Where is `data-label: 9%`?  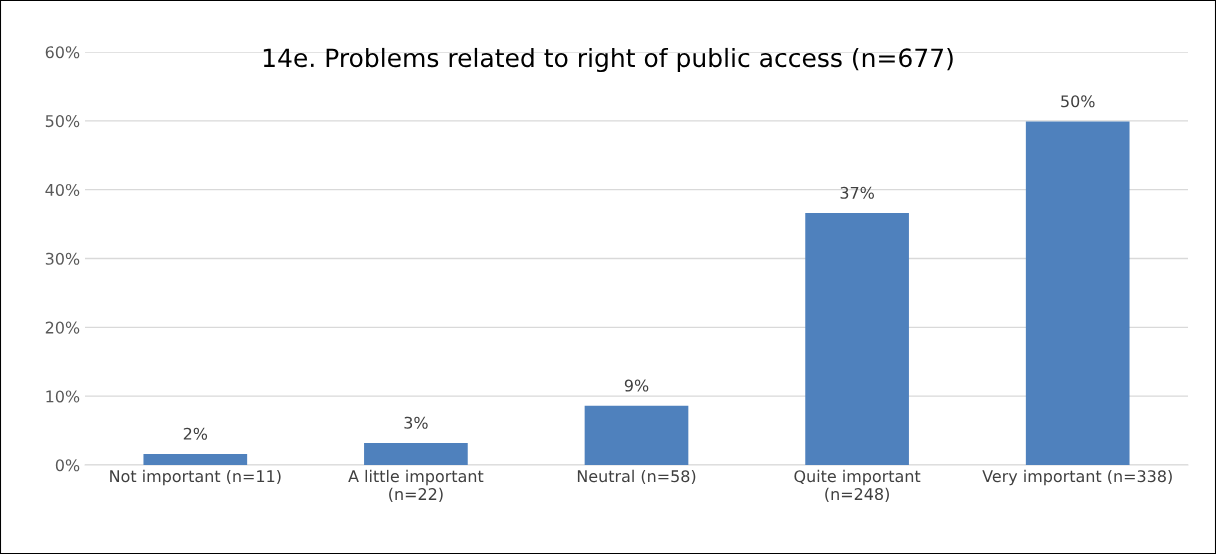 data-label: 9% is located at coordinates (636, 385).